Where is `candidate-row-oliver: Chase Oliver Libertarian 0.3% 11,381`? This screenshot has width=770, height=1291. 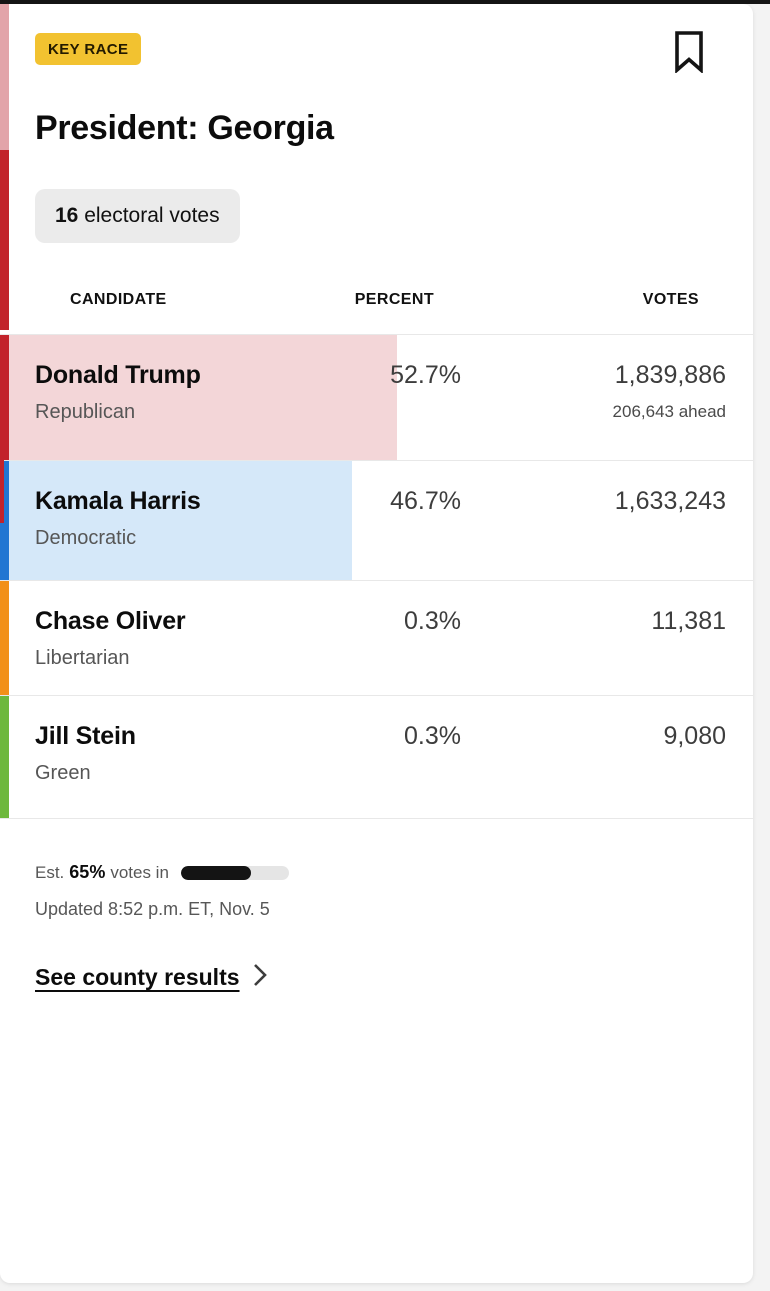 candidate-row-oliver: Chase Oliver Libertarian 0.3% 11,381 is located at coordinates (376, 637).